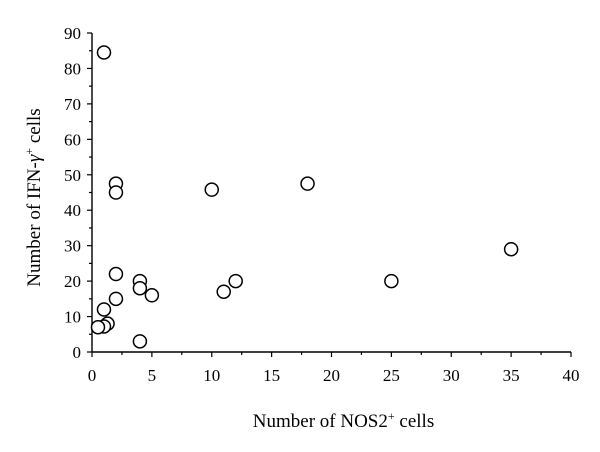 Image resolution: width=600 pixels, height=452 pixels. What do you see at coordinates (72, 104) in the screenshot?
I see `y-tick-label: 70` at bounding box center [72, 104].